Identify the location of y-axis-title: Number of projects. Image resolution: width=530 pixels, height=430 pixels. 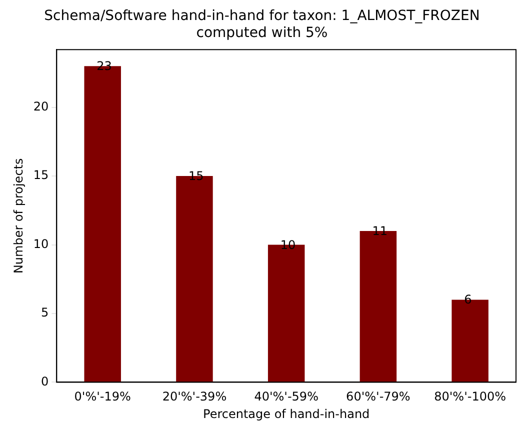
(18, 216).